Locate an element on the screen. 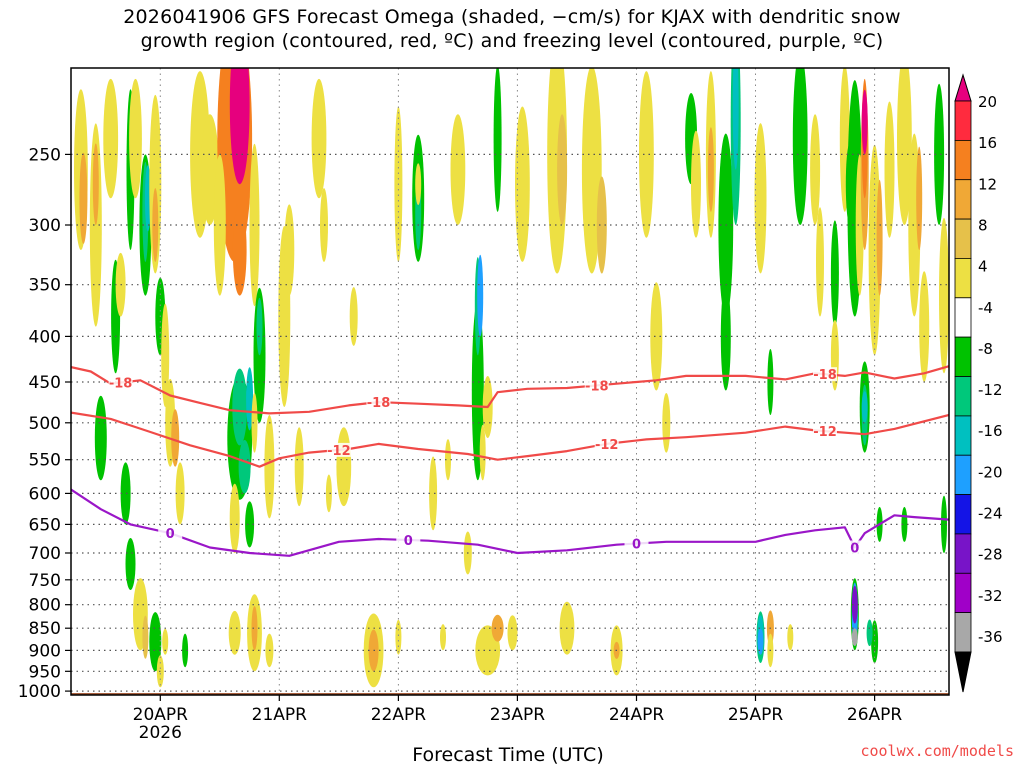  colorbar-tick-label: 20 is located at coordinates (987, 102).